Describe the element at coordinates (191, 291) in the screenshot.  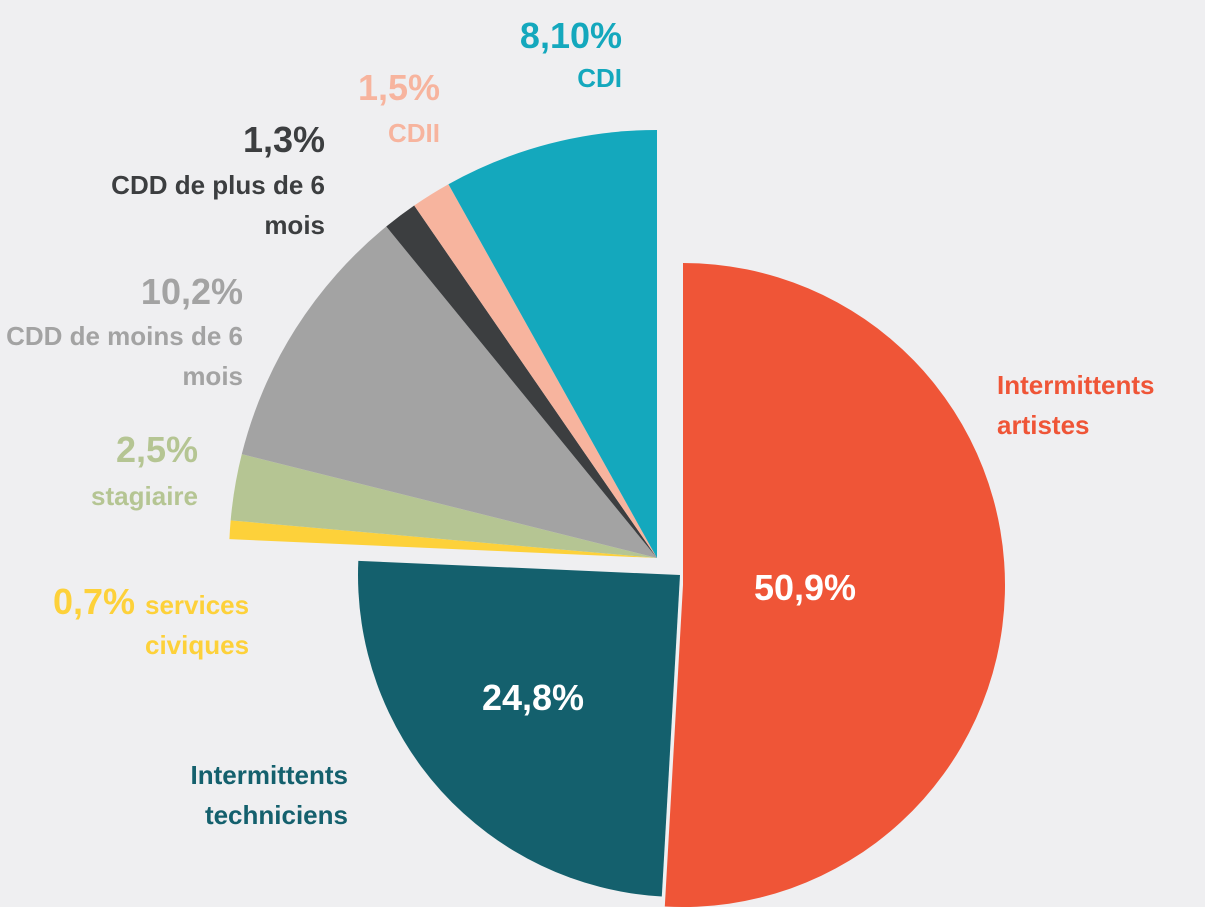
I see `value-label: 10,2%` at that location.